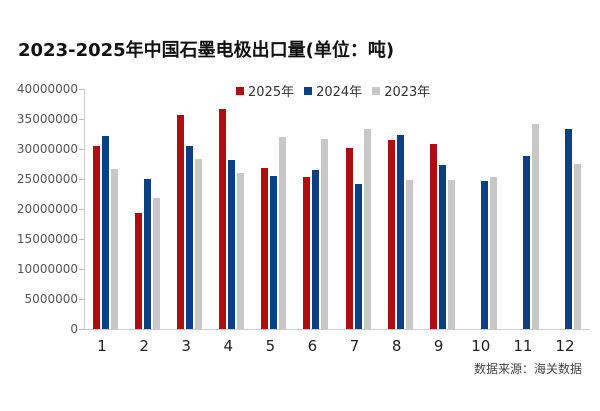  What do you see at coordinates (139, 270) in the screenshot?
I see `bar-2025年-2` at bounding box center [139, 270].